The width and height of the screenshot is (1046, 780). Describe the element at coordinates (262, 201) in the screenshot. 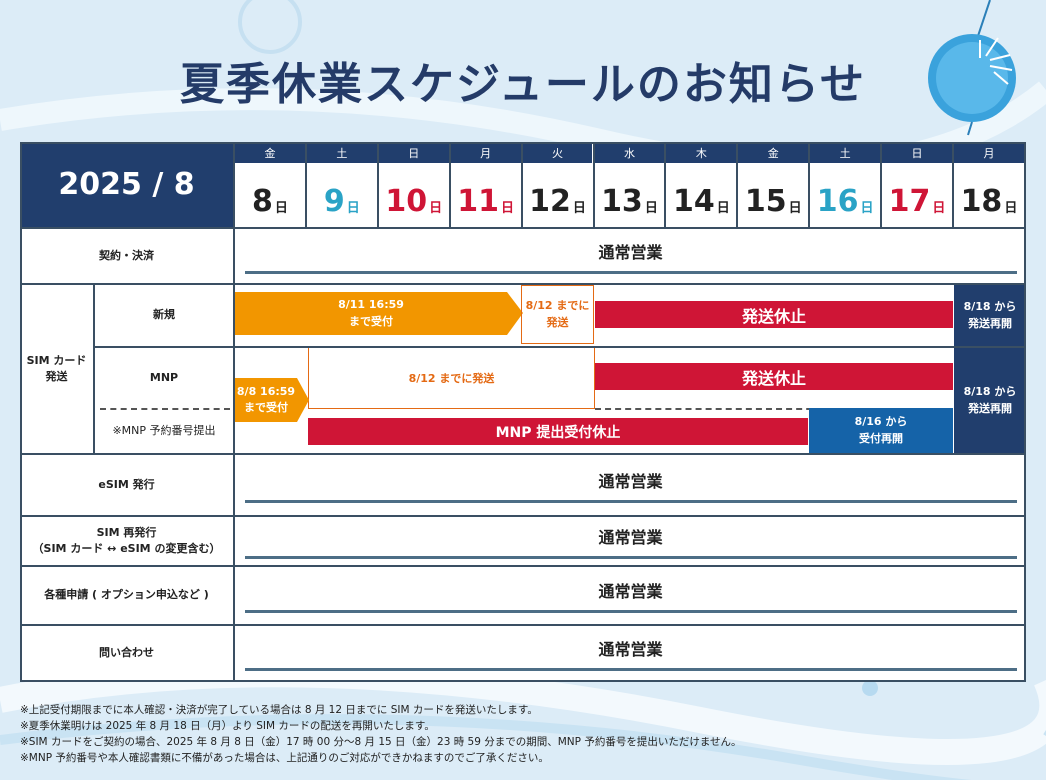

I see `day-number: 8` at that location.